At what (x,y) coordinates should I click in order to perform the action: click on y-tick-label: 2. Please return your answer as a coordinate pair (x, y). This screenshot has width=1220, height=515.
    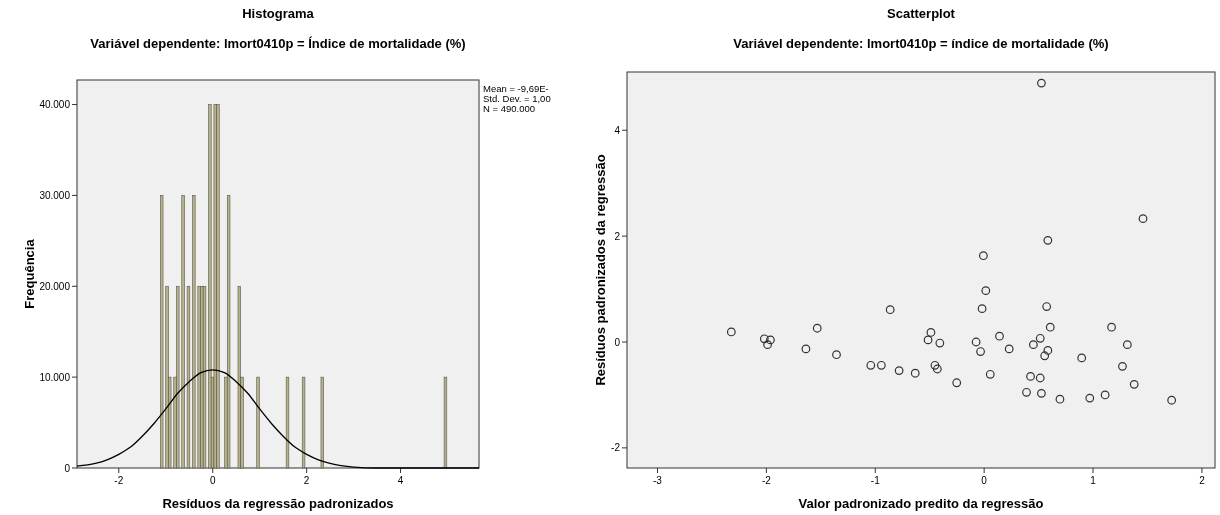
    Looking at the image, I should click on (617, 236).